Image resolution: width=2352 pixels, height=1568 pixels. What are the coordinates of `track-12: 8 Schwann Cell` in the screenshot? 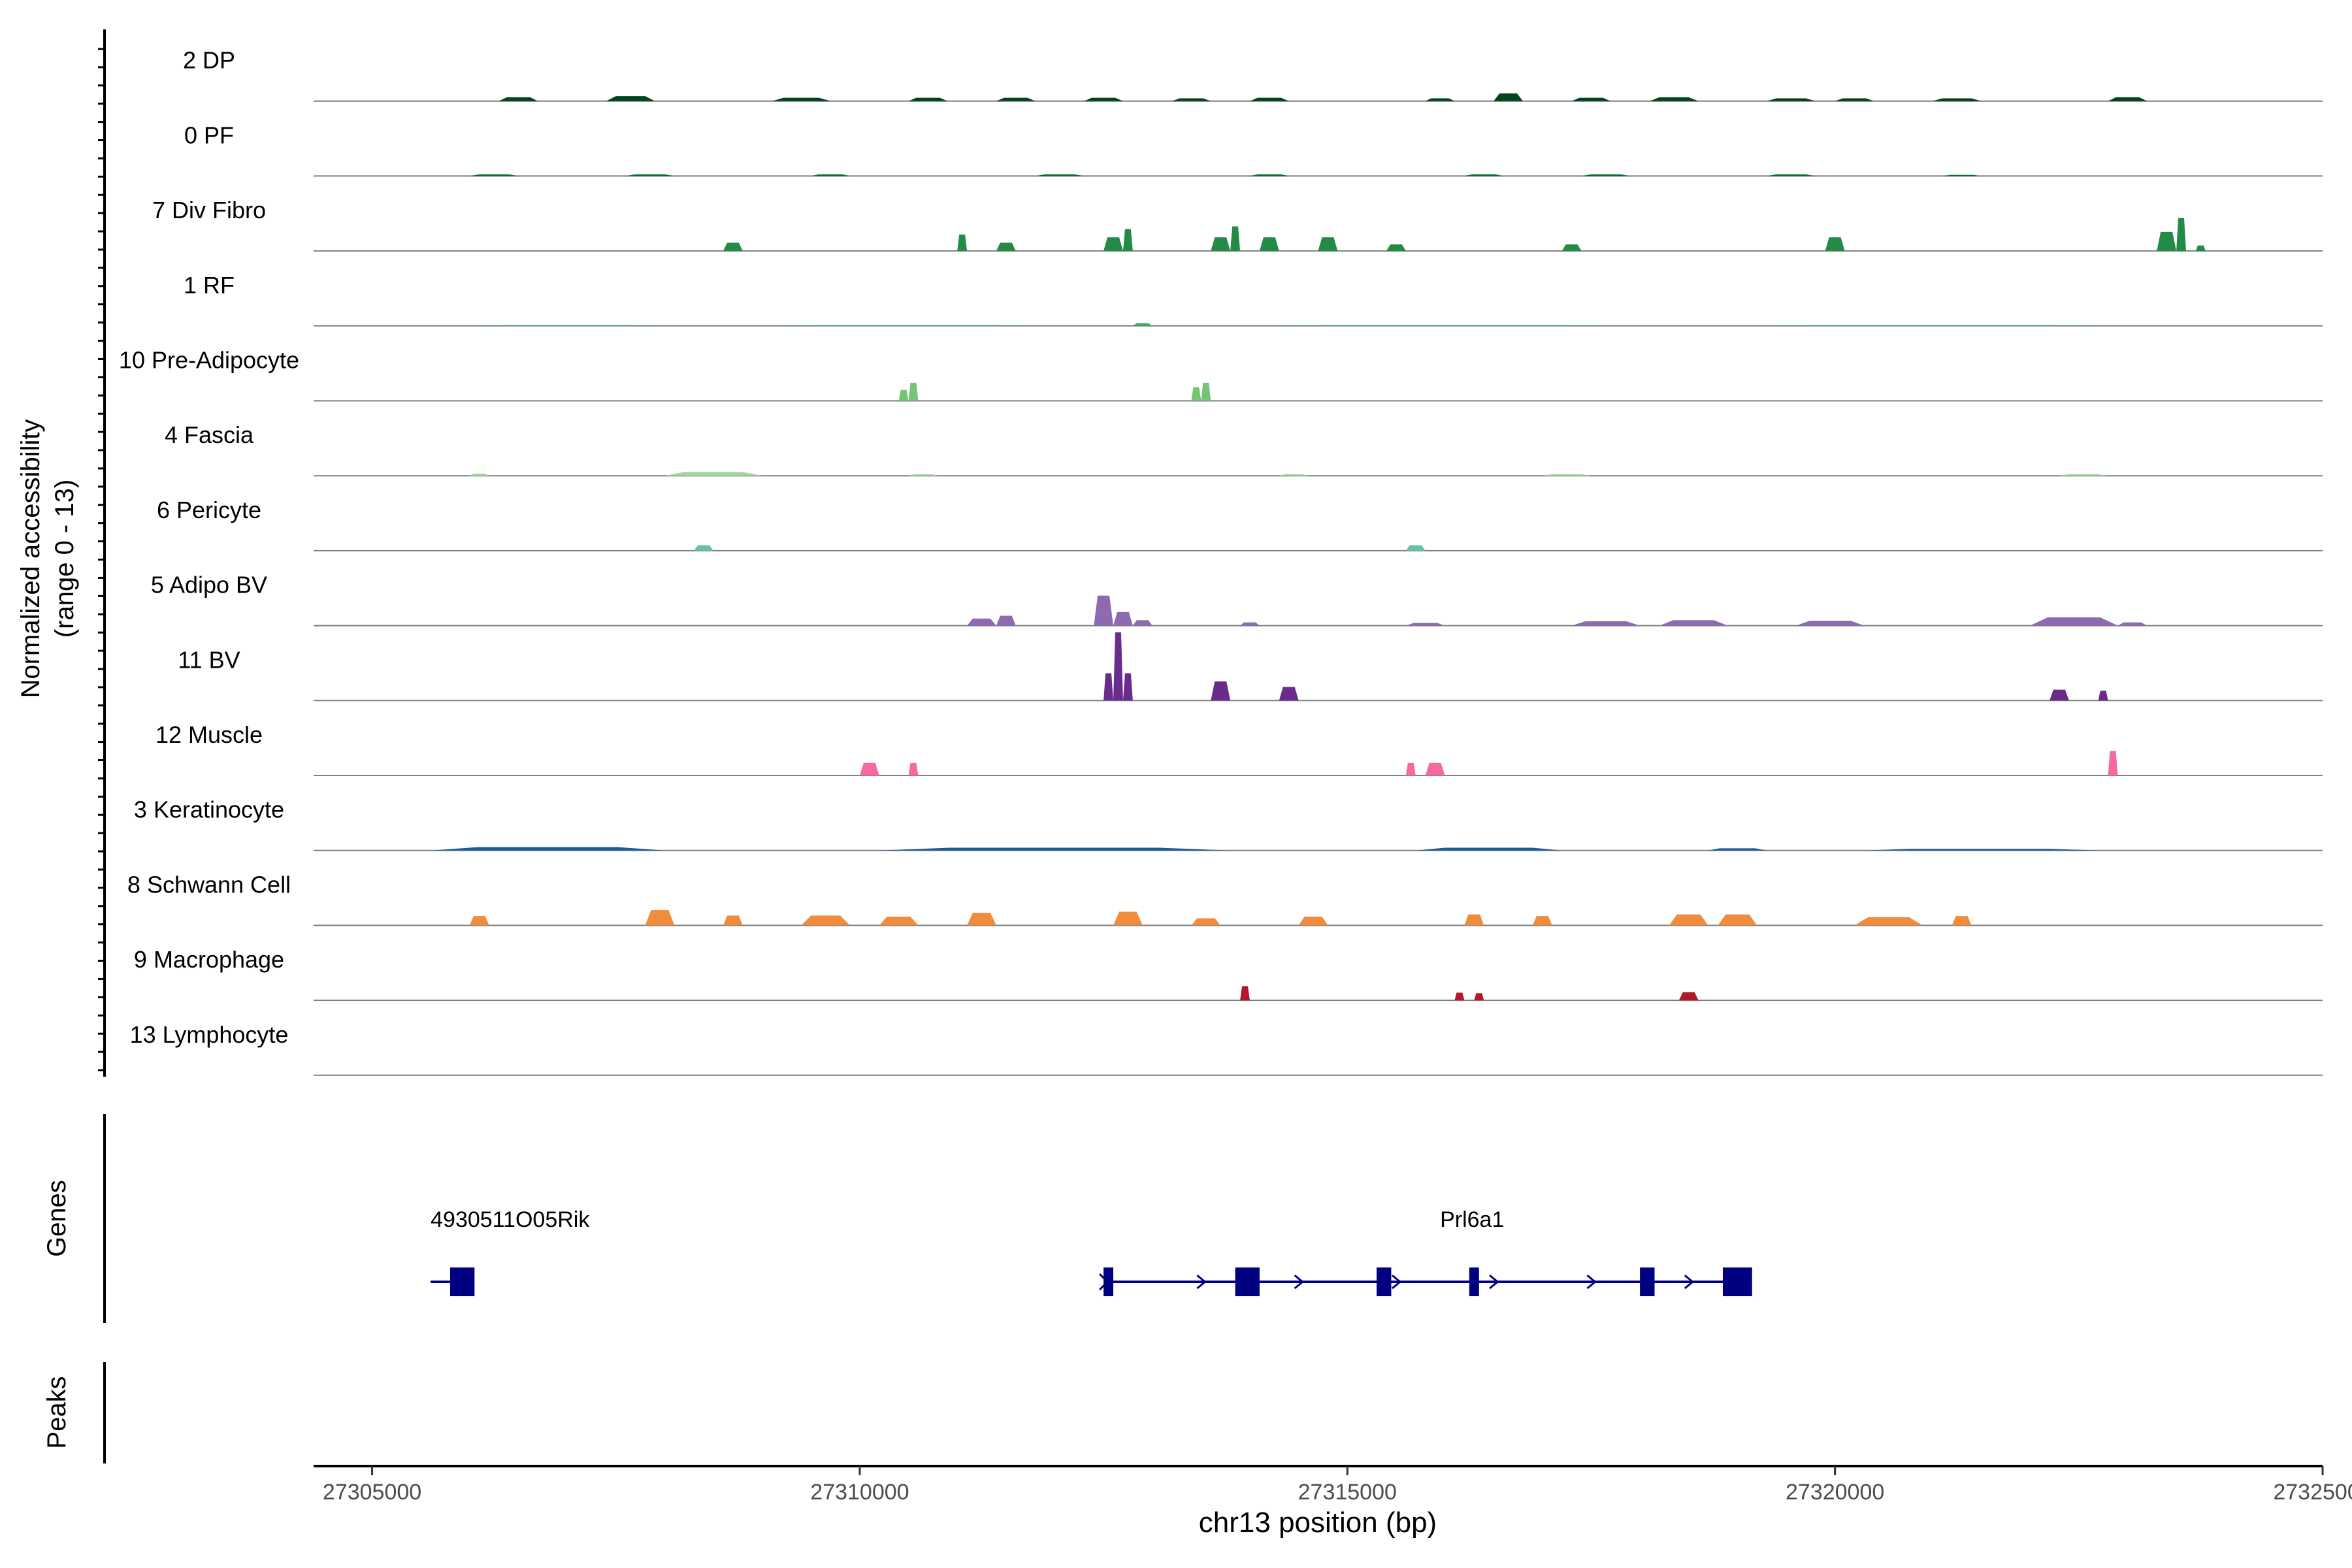 It's located at (1225, 898).